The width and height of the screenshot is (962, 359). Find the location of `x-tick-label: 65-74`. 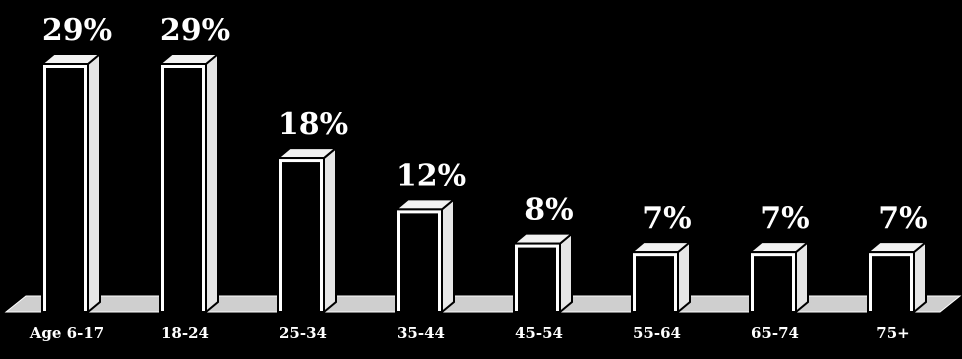

x-tick-label: 65-74 is located at coordinates (775, 333).